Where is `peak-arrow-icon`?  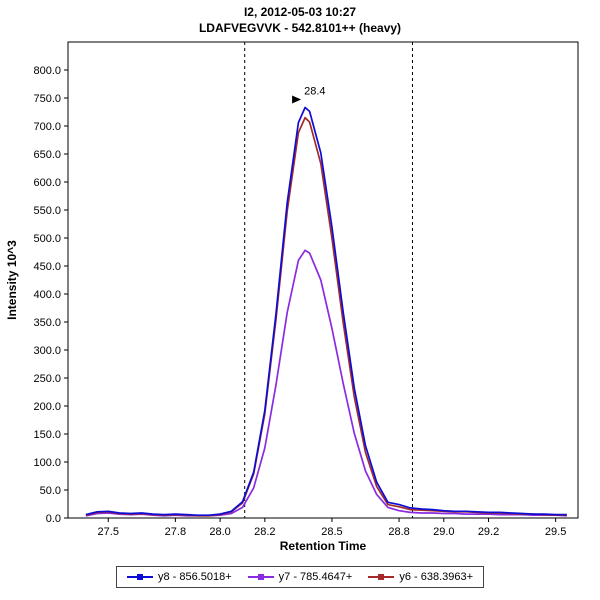
peak-arrow-icon is located at coordinates (297, 99).